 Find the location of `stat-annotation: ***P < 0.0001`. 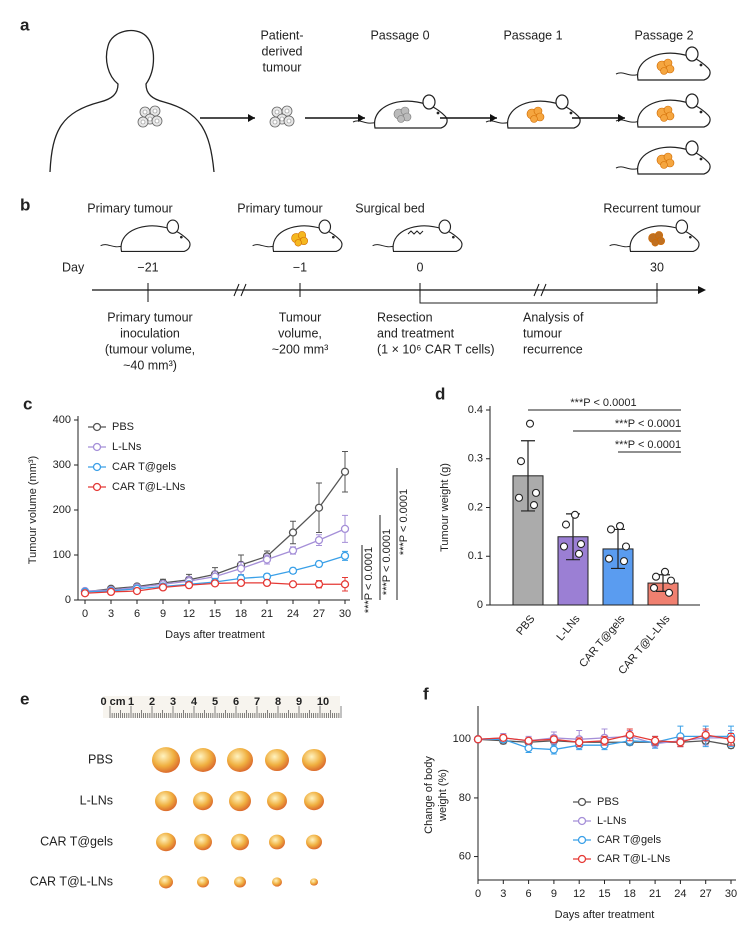

stat-annotation: ***P < 0.0001 is located at coordinates (387, 562).